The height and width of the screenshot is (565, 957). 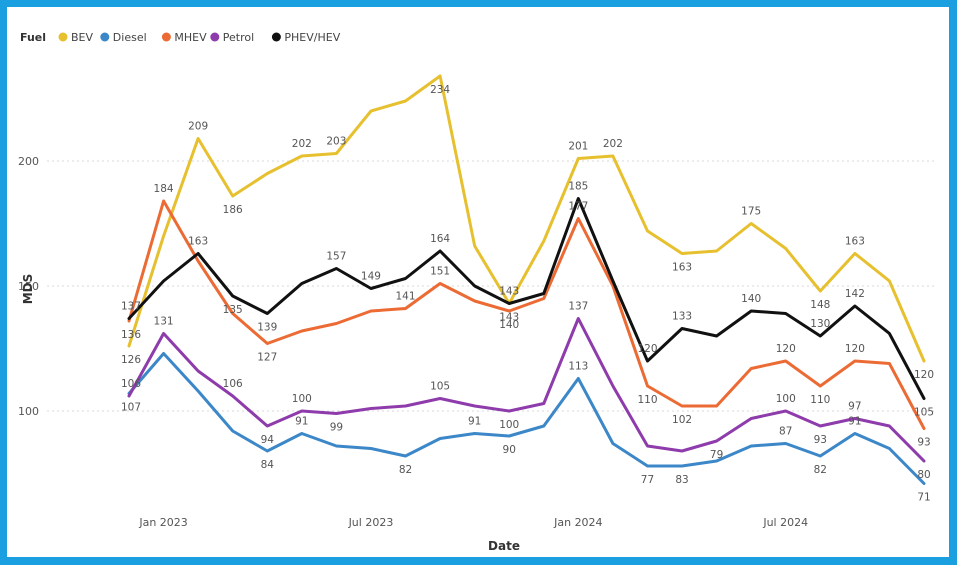 I want to click on data-label: 164, so click(x=440, y=239).